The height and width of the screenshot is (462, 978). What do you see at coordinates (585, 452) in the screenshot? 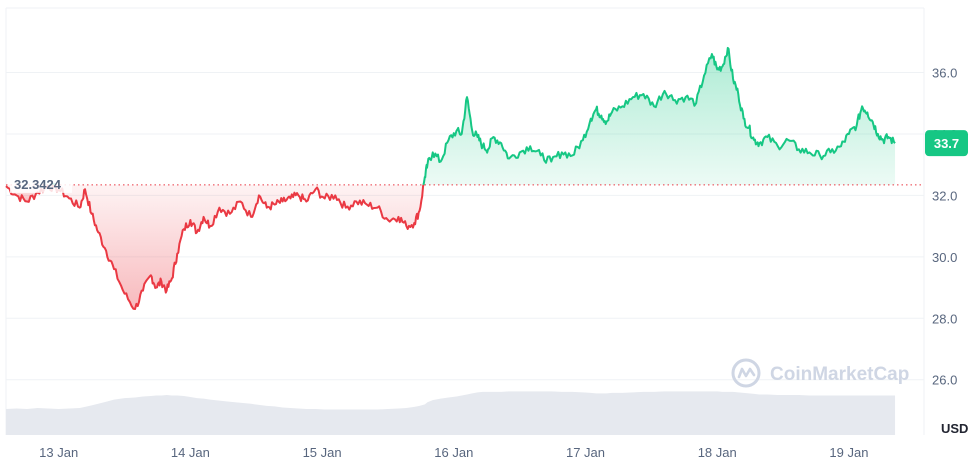
I see `x-tick-label: 17 Jan` at bounding box center [585, 452].